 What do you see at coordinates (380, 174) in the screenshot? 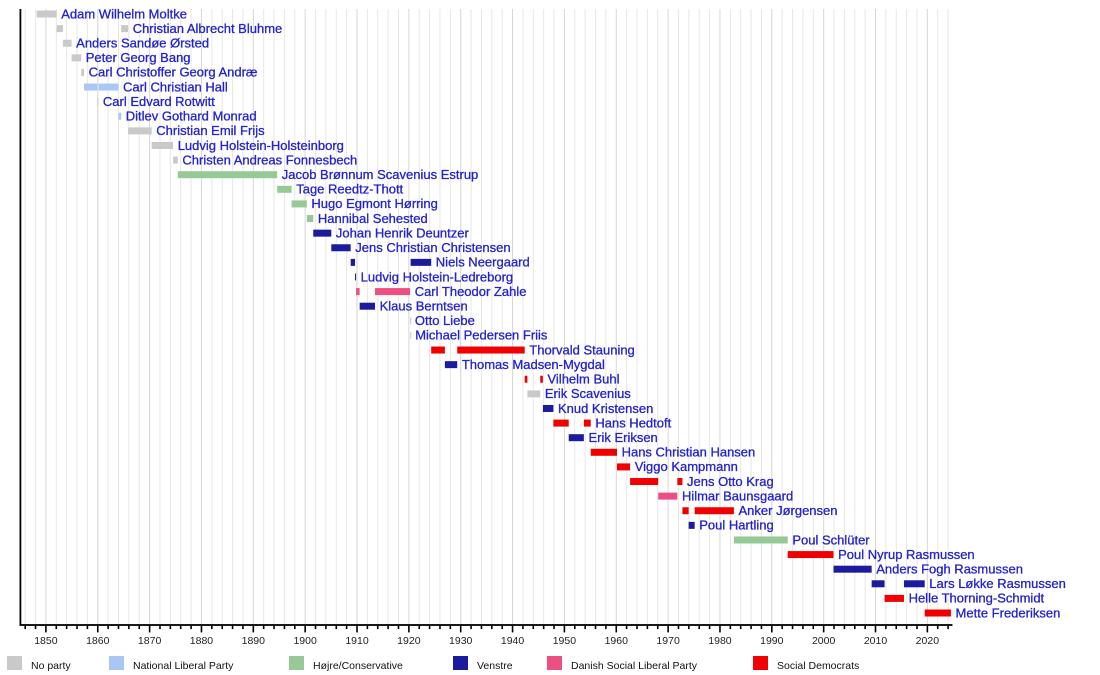
I see `svg-text: Jacob Brønnum Scavenius Estrup` at bounding box center [380, 174].